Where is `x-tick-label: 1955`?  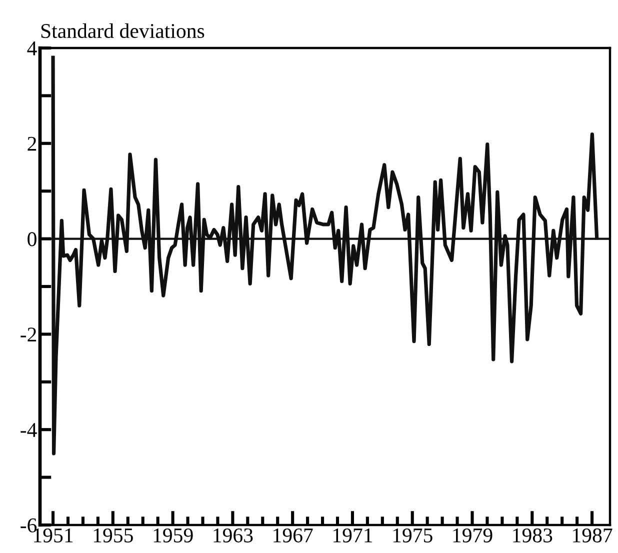 x-tick-label: 1955 is located at coordinates (113, 535).